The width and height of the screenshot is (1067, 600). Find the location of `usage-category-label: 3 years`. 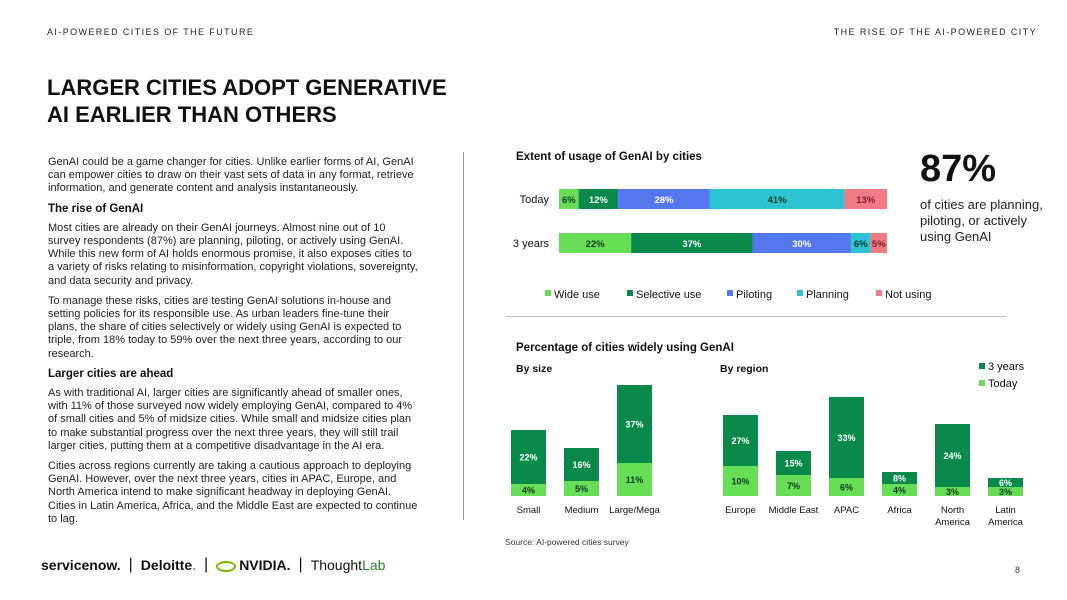

usage-category-label: 3 years is located at coordinates (531, 244).